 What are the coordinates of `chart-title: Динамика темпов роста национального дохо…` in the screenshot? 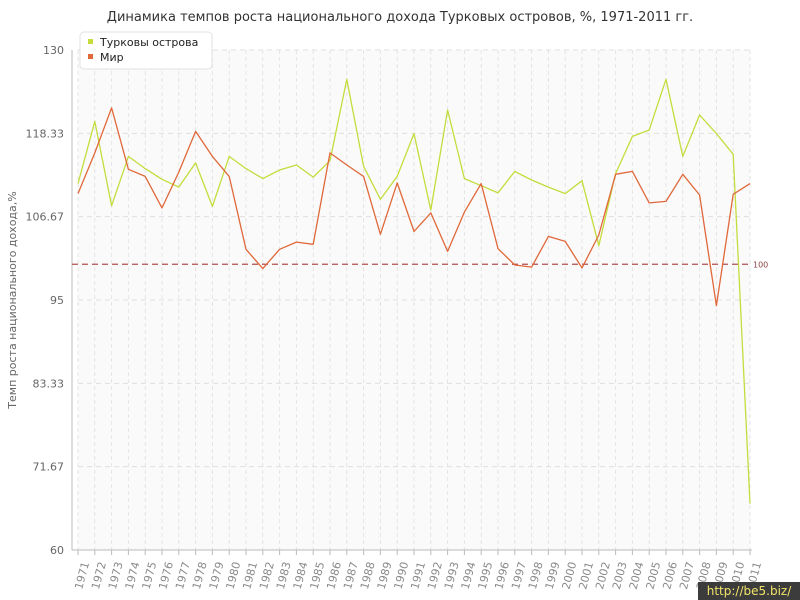 It's located at (400, 17).